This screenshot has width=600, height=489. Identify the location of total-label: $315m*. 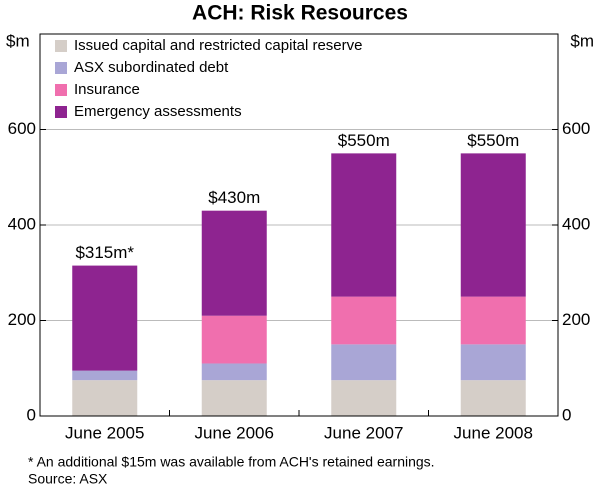
(104, 252).